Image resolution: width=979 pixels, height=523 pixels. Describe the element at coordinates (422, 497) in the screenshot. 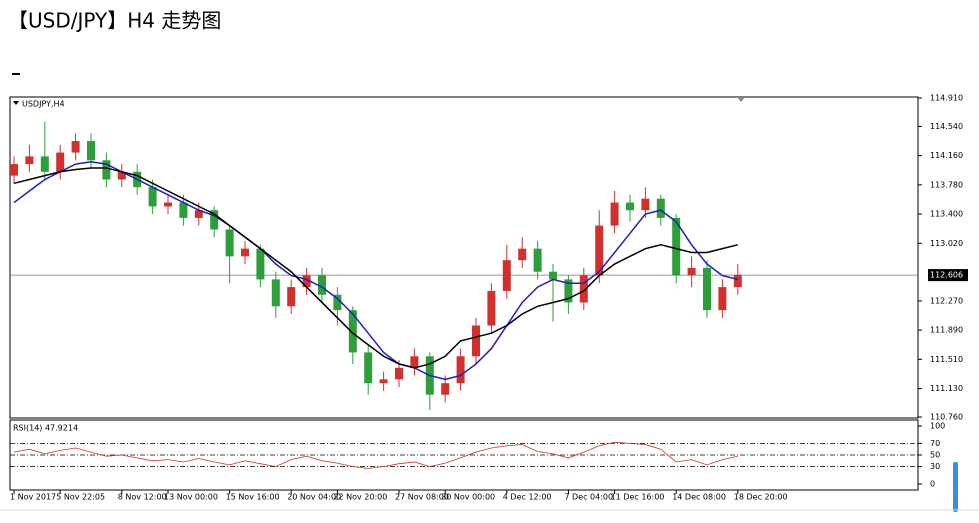

I see `x-tick-label: 27 Nov 08:00` at that location.